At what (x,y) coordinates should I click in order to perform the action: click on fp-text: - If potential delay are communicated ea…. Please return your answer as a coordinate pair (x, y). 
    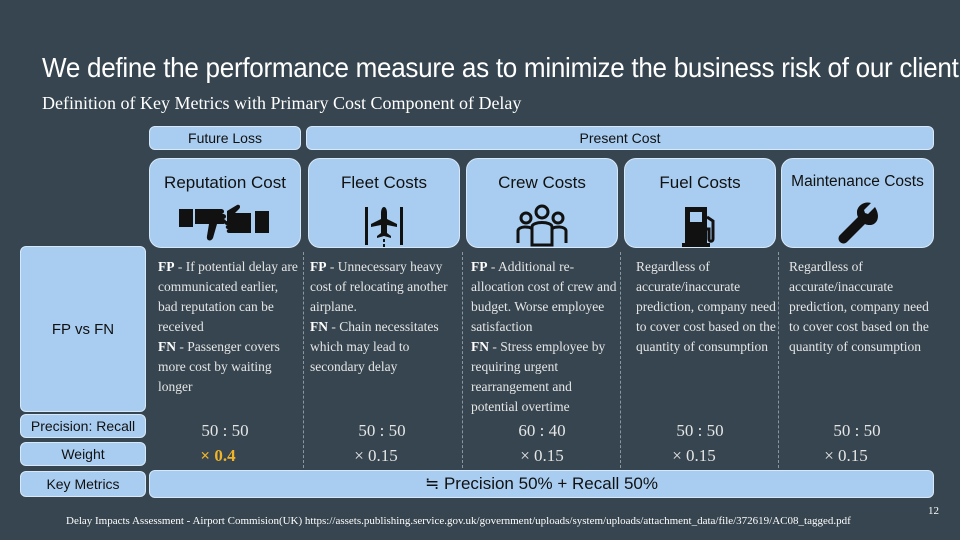
    Looking at the image, I should click on (228, 296).